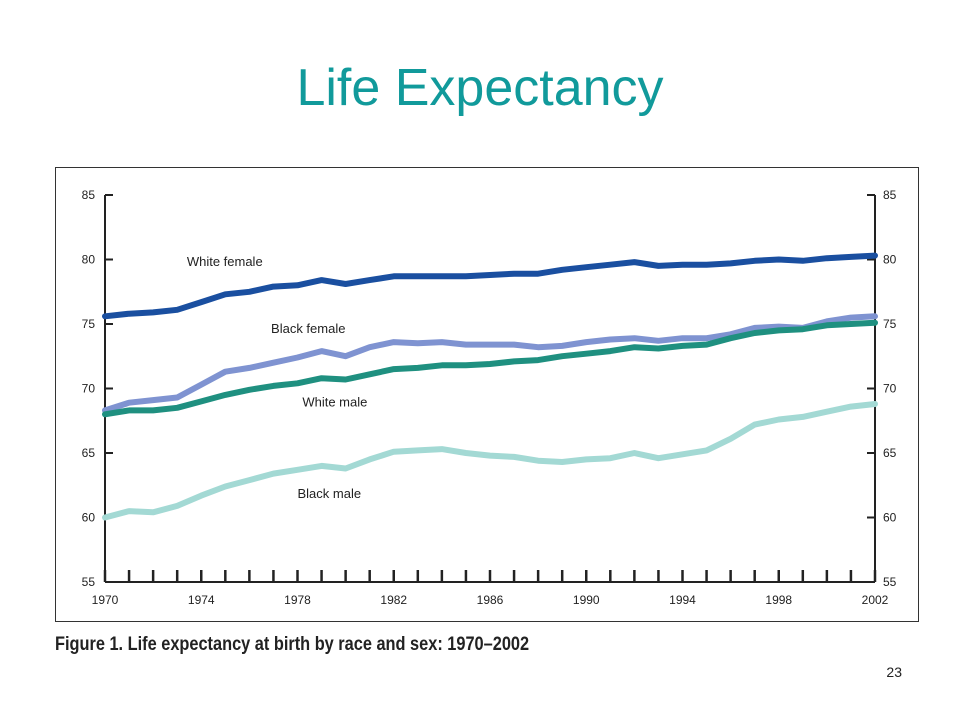  Describe the element at coordinates (890, 518) in the screenshot. I see `y-tick-label-right: 60` at that location.